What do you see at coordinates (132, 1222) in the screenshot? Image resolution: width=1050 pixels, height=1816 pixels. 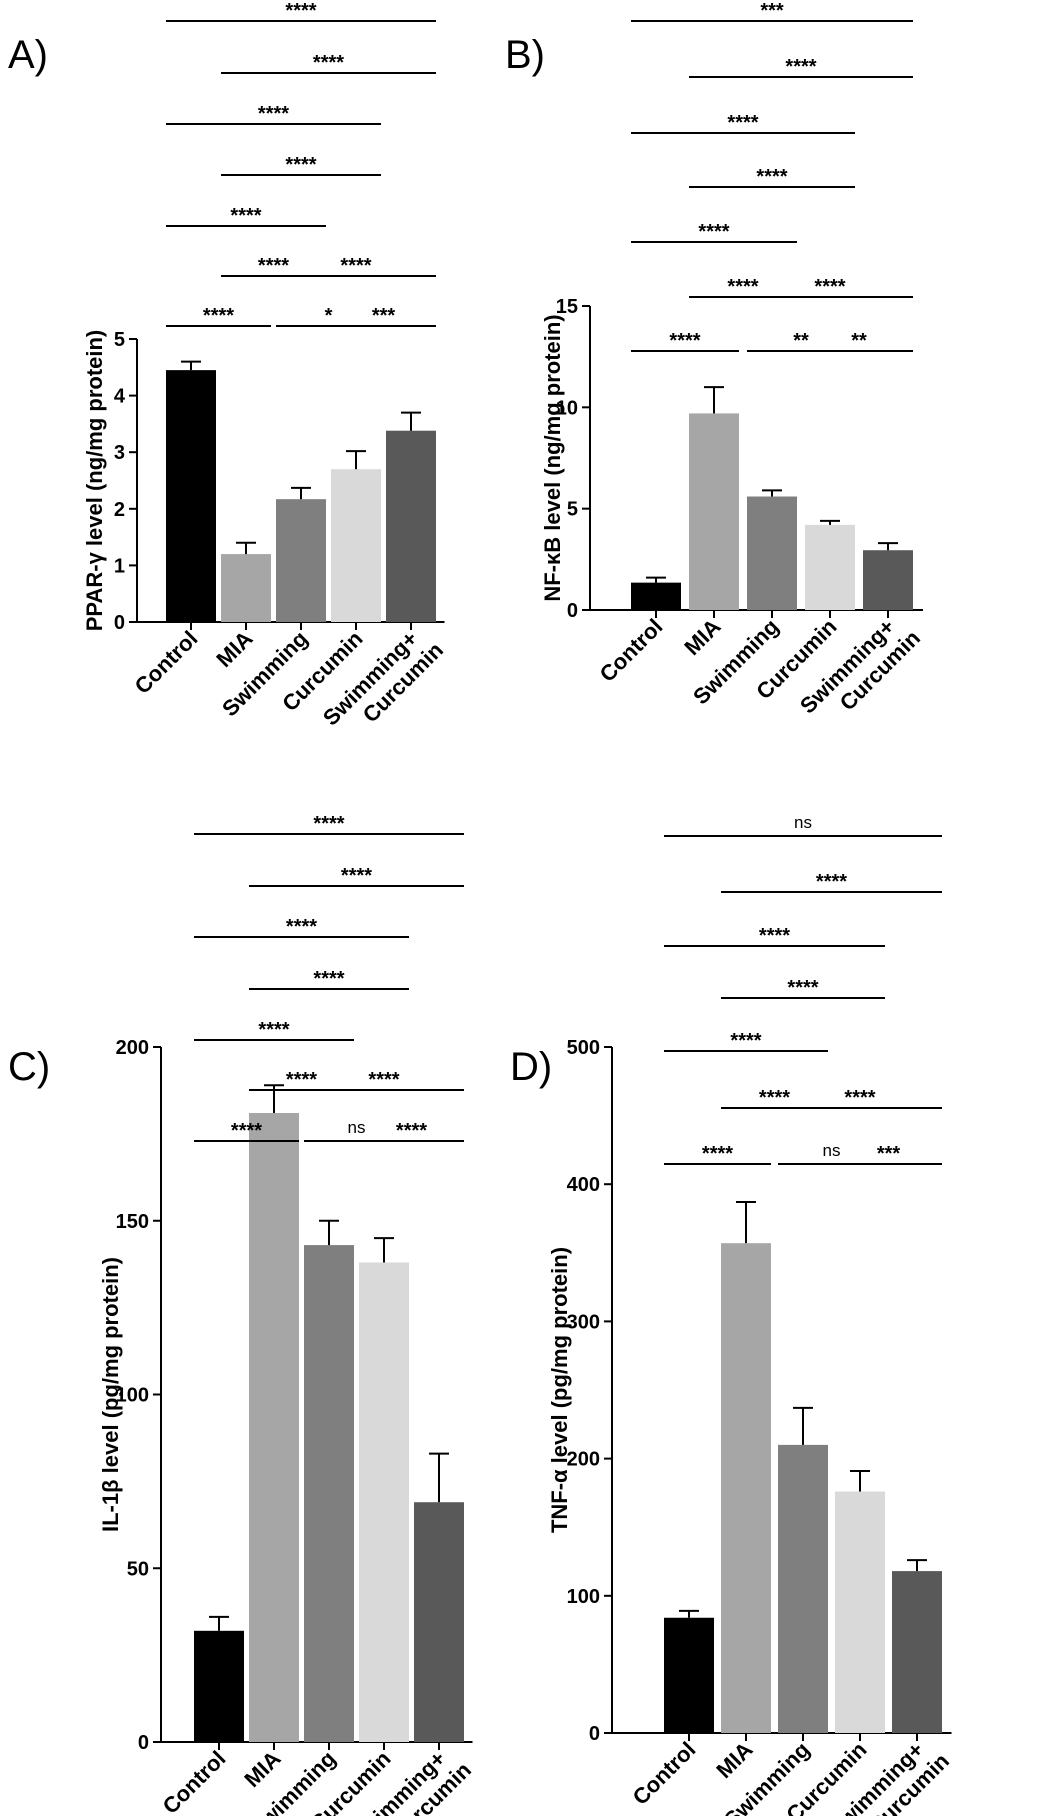 I see `y-tick-label: 150` at bounding box center [132, 1222].